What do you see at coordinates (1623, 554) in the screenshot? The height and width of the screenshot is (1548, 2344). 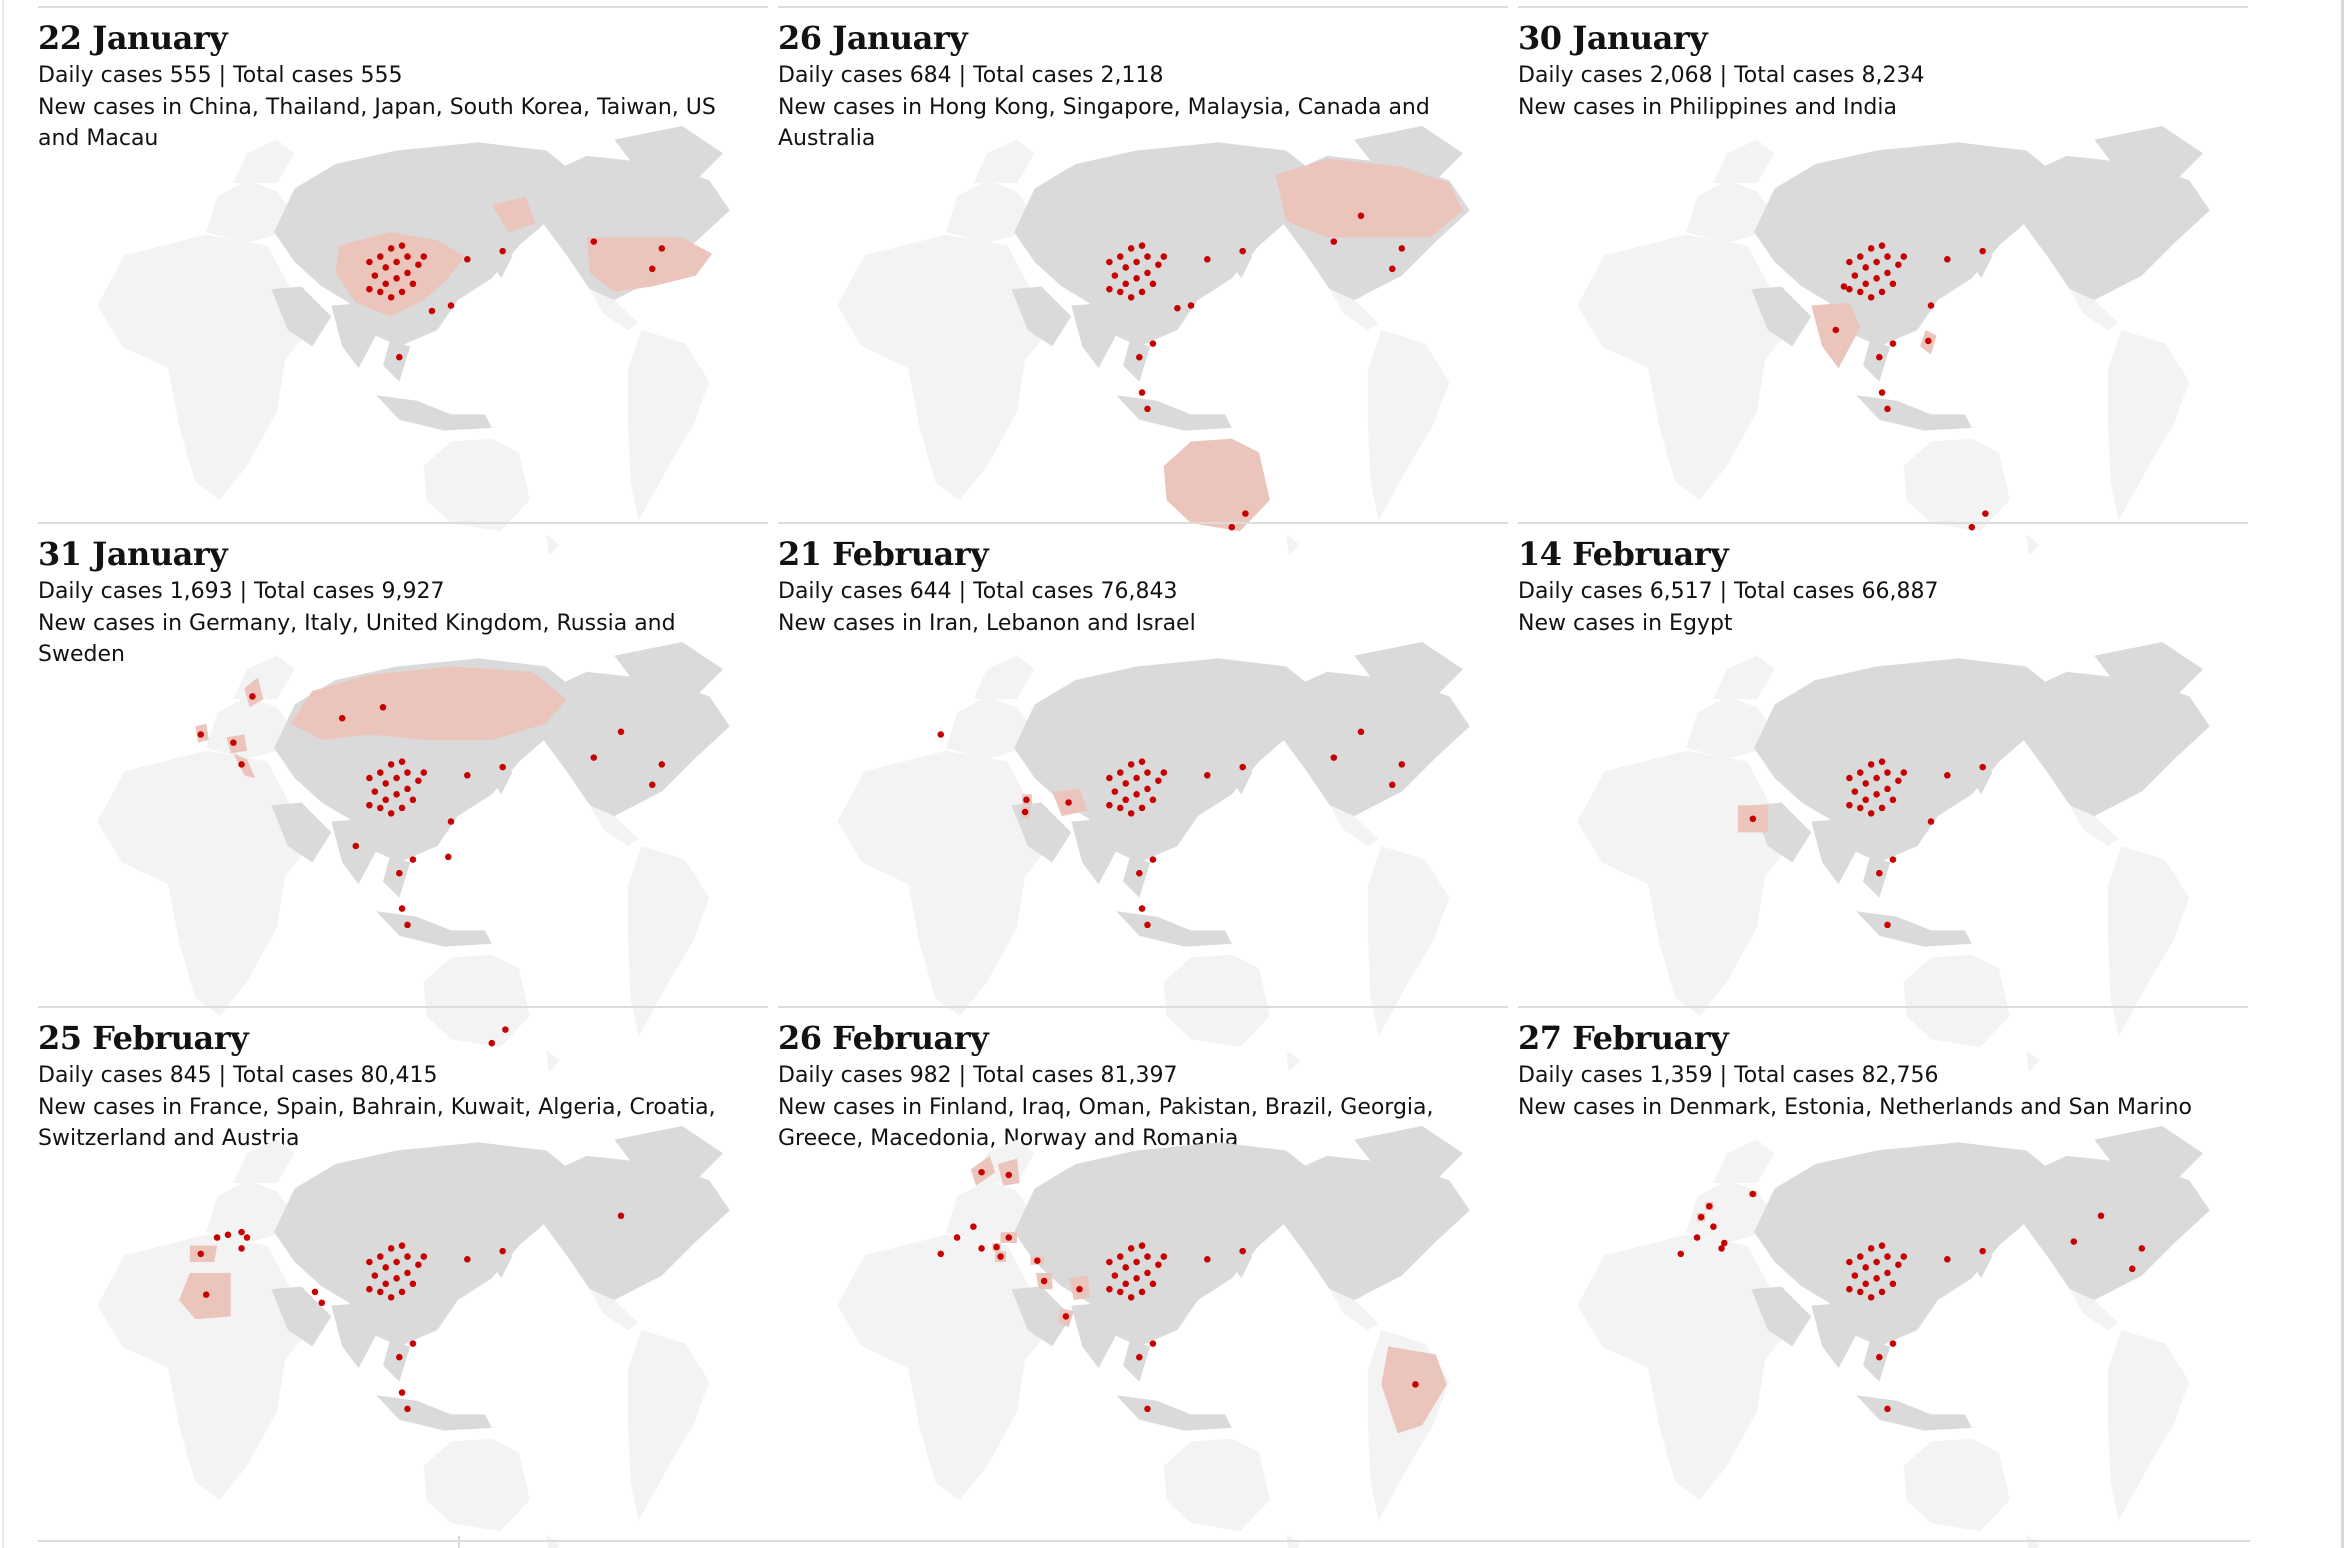 I see `panel-date: 14 February` at bounding box center [1623, 554].